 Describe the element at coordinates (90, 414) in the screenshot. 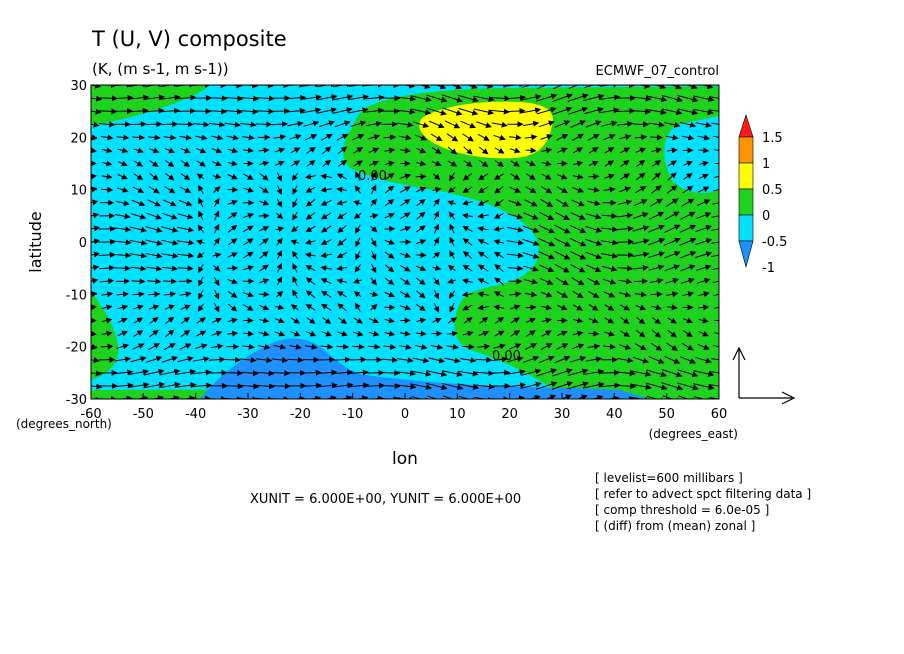

I see `x-tick-label: -60` at that location.